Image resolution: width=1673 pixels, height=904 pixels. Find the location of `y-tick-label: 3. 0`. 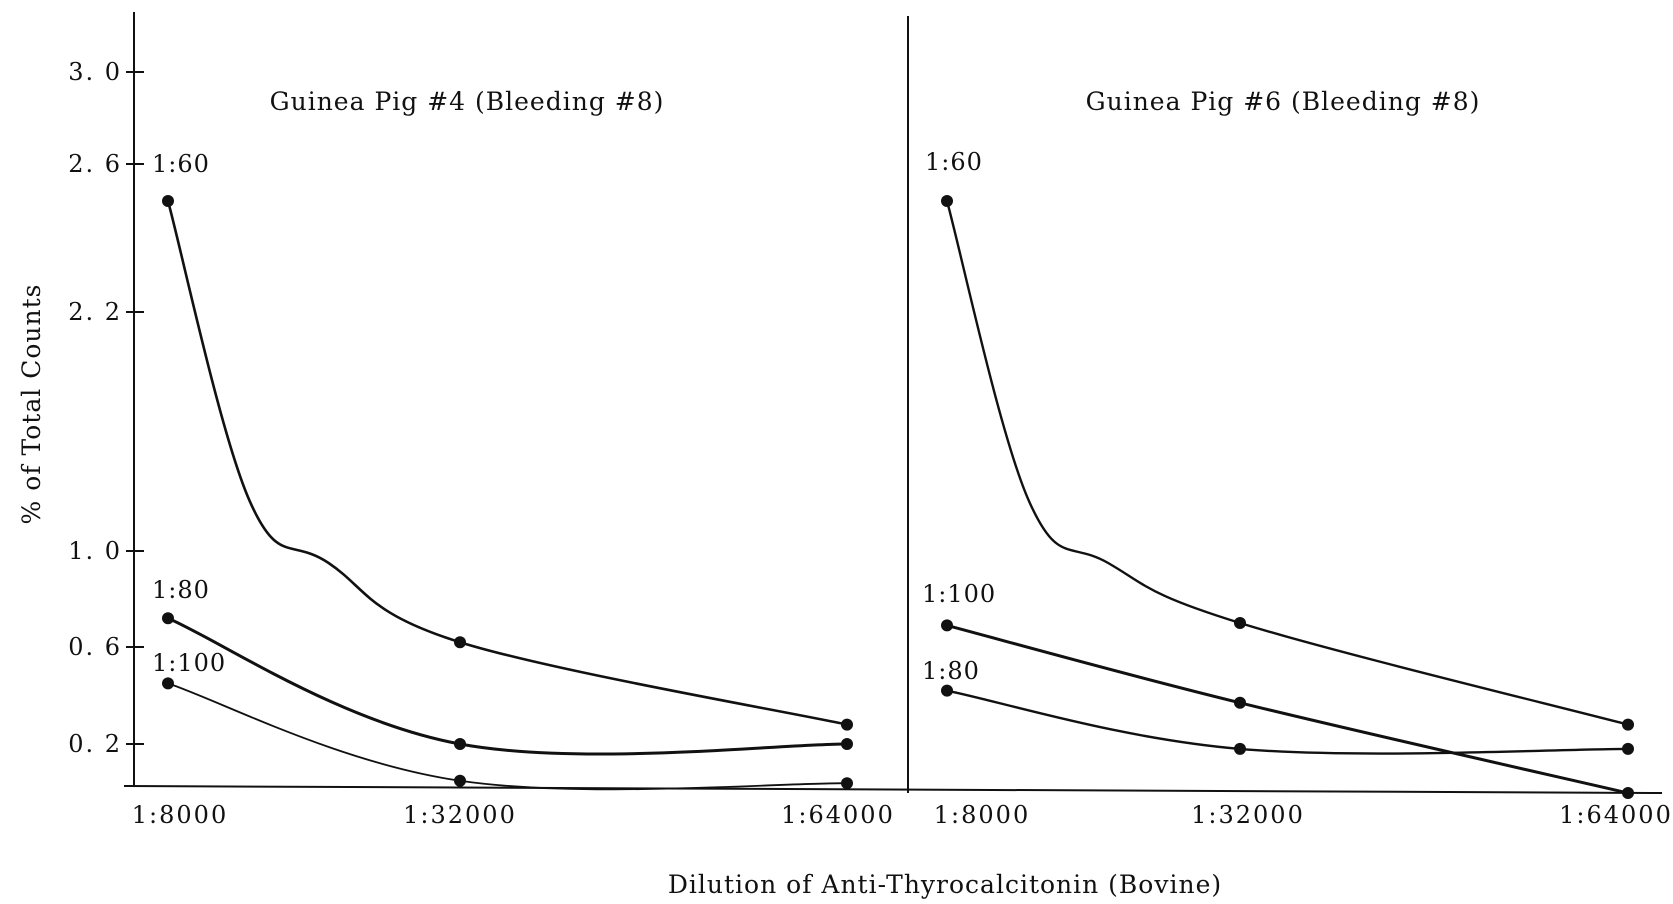

y-tick-label: 3. 0 is located at coordinates (95, 72).